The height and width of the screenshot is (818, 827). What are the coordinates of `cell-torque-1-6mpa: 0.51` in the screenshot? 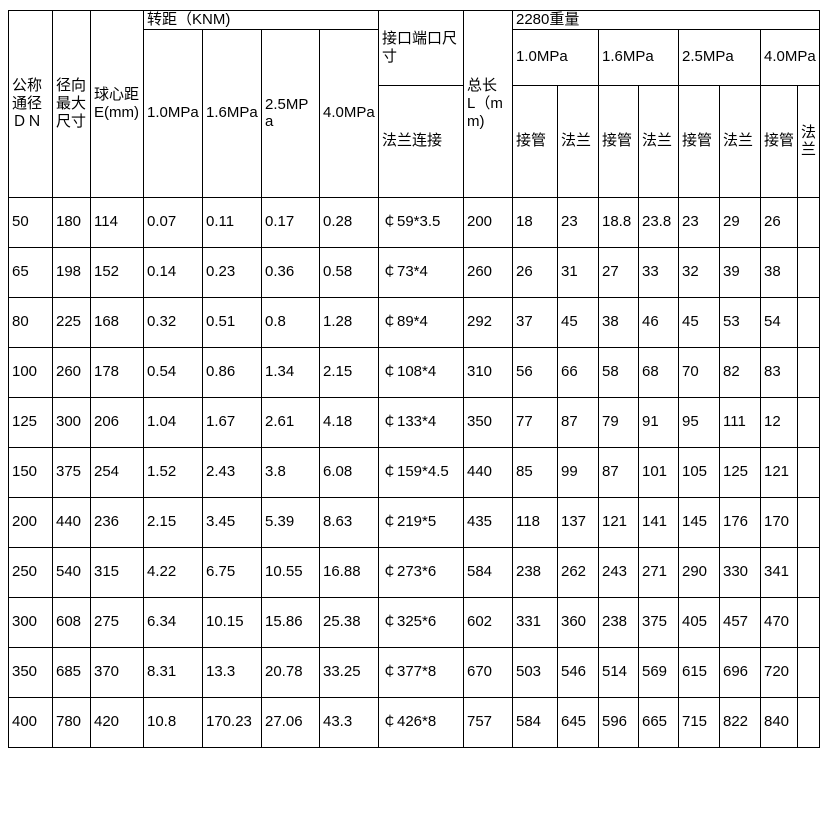 It's located at (232, 322).